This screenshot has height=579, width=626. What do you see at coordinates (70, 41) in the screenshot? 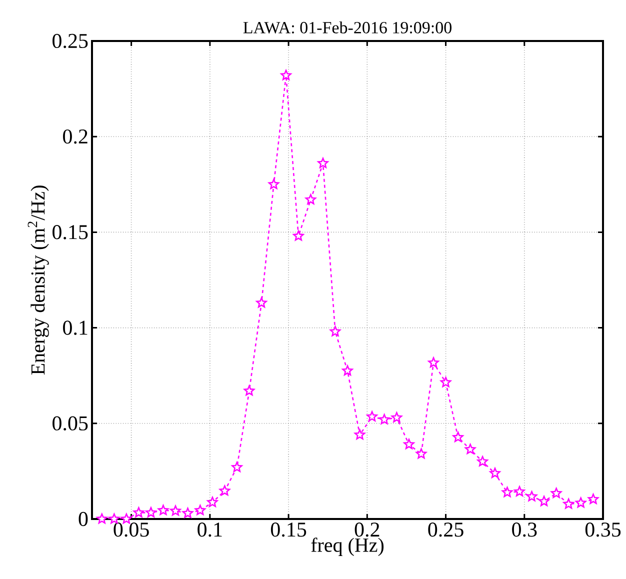
I see `y-tick-label: 0.25` at bounding box center [70, 41].